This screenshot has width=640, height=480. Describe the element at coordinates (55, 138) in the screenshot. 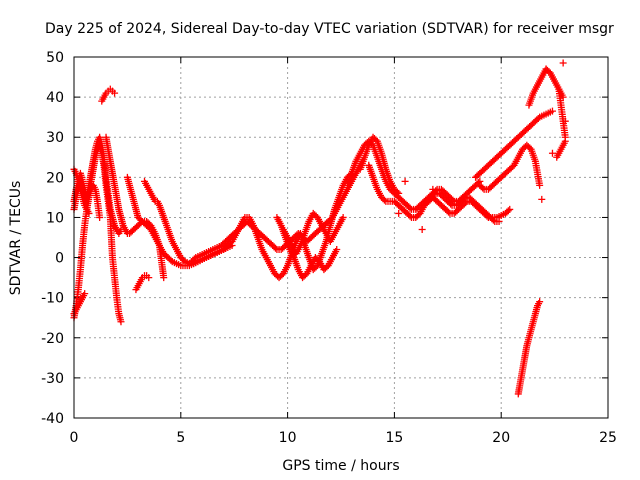

I see `y-tick-label: 30` at that location.